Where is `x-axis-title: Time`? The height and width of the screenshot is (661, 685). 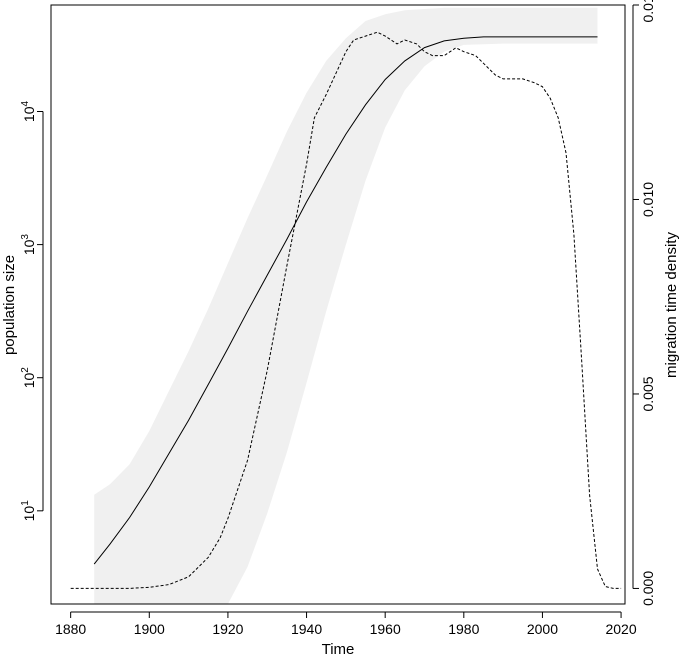
x-axis-title: Time is located at coordinates (338, 649).